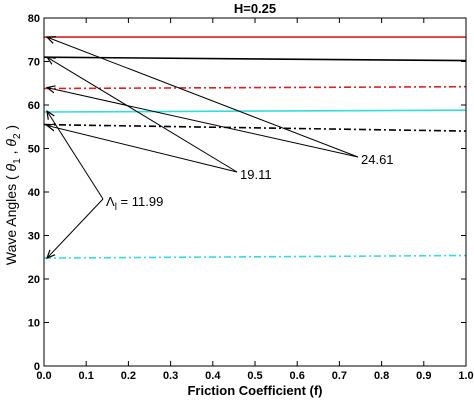  I want to click on x-tick-label: 0.3, so click(170, 376).